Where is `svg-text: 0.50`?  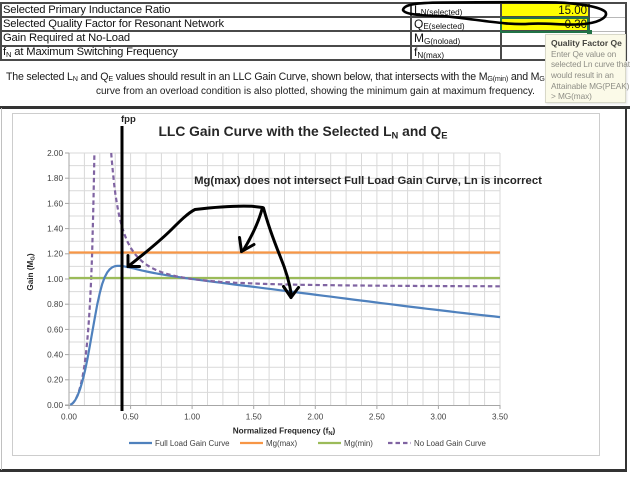
svg-text: 0.50 is located at coordinates (131, 417).